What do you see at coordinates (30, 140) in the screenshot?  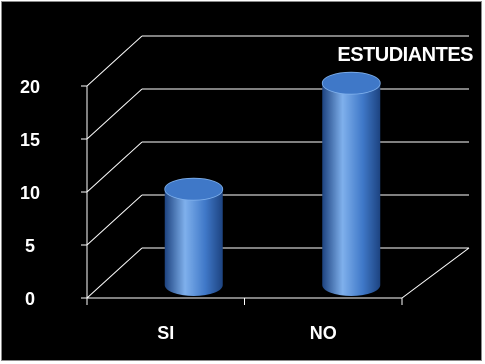 I see `y-tick-label: 15` at bounding box center [30, 140].